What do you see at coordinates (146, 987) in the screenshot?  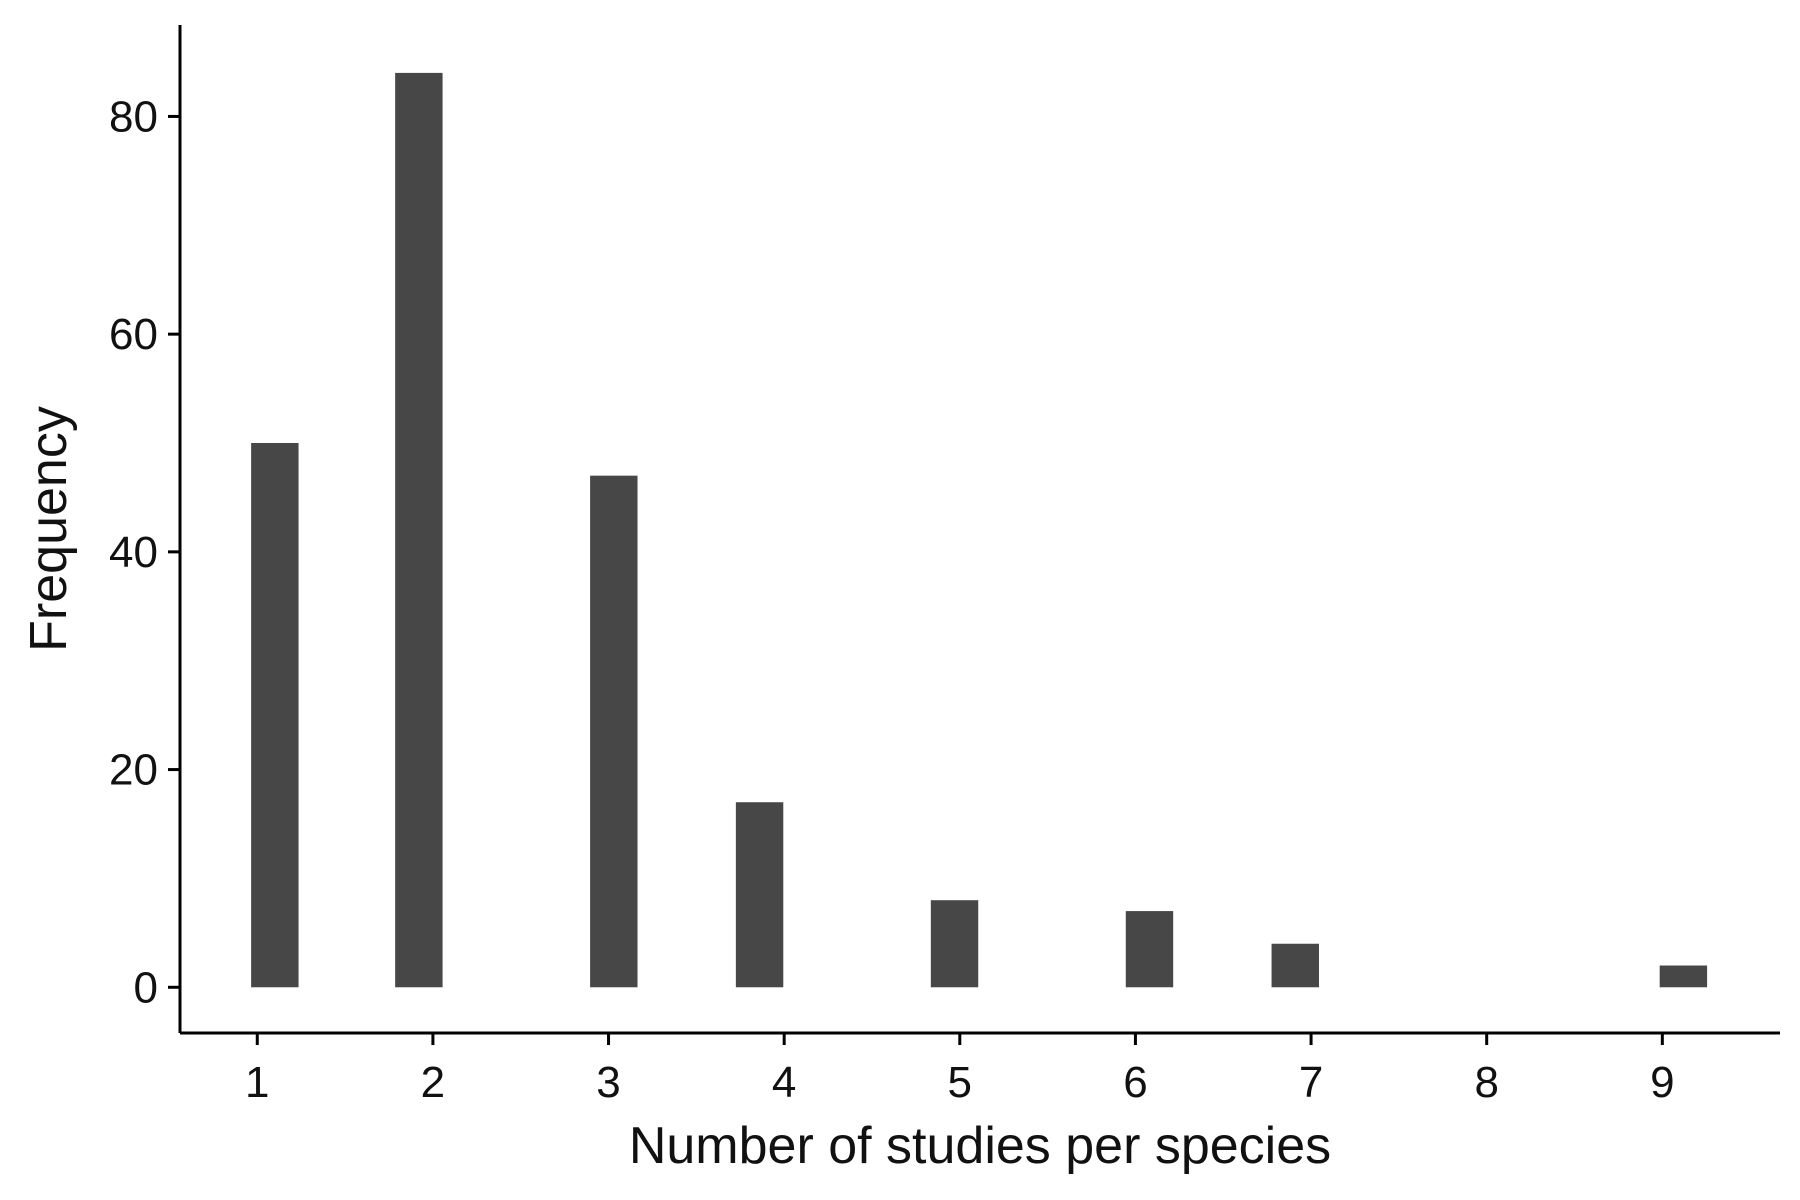 I see `y-tick-label: 0` at bounding box center [146, 987].